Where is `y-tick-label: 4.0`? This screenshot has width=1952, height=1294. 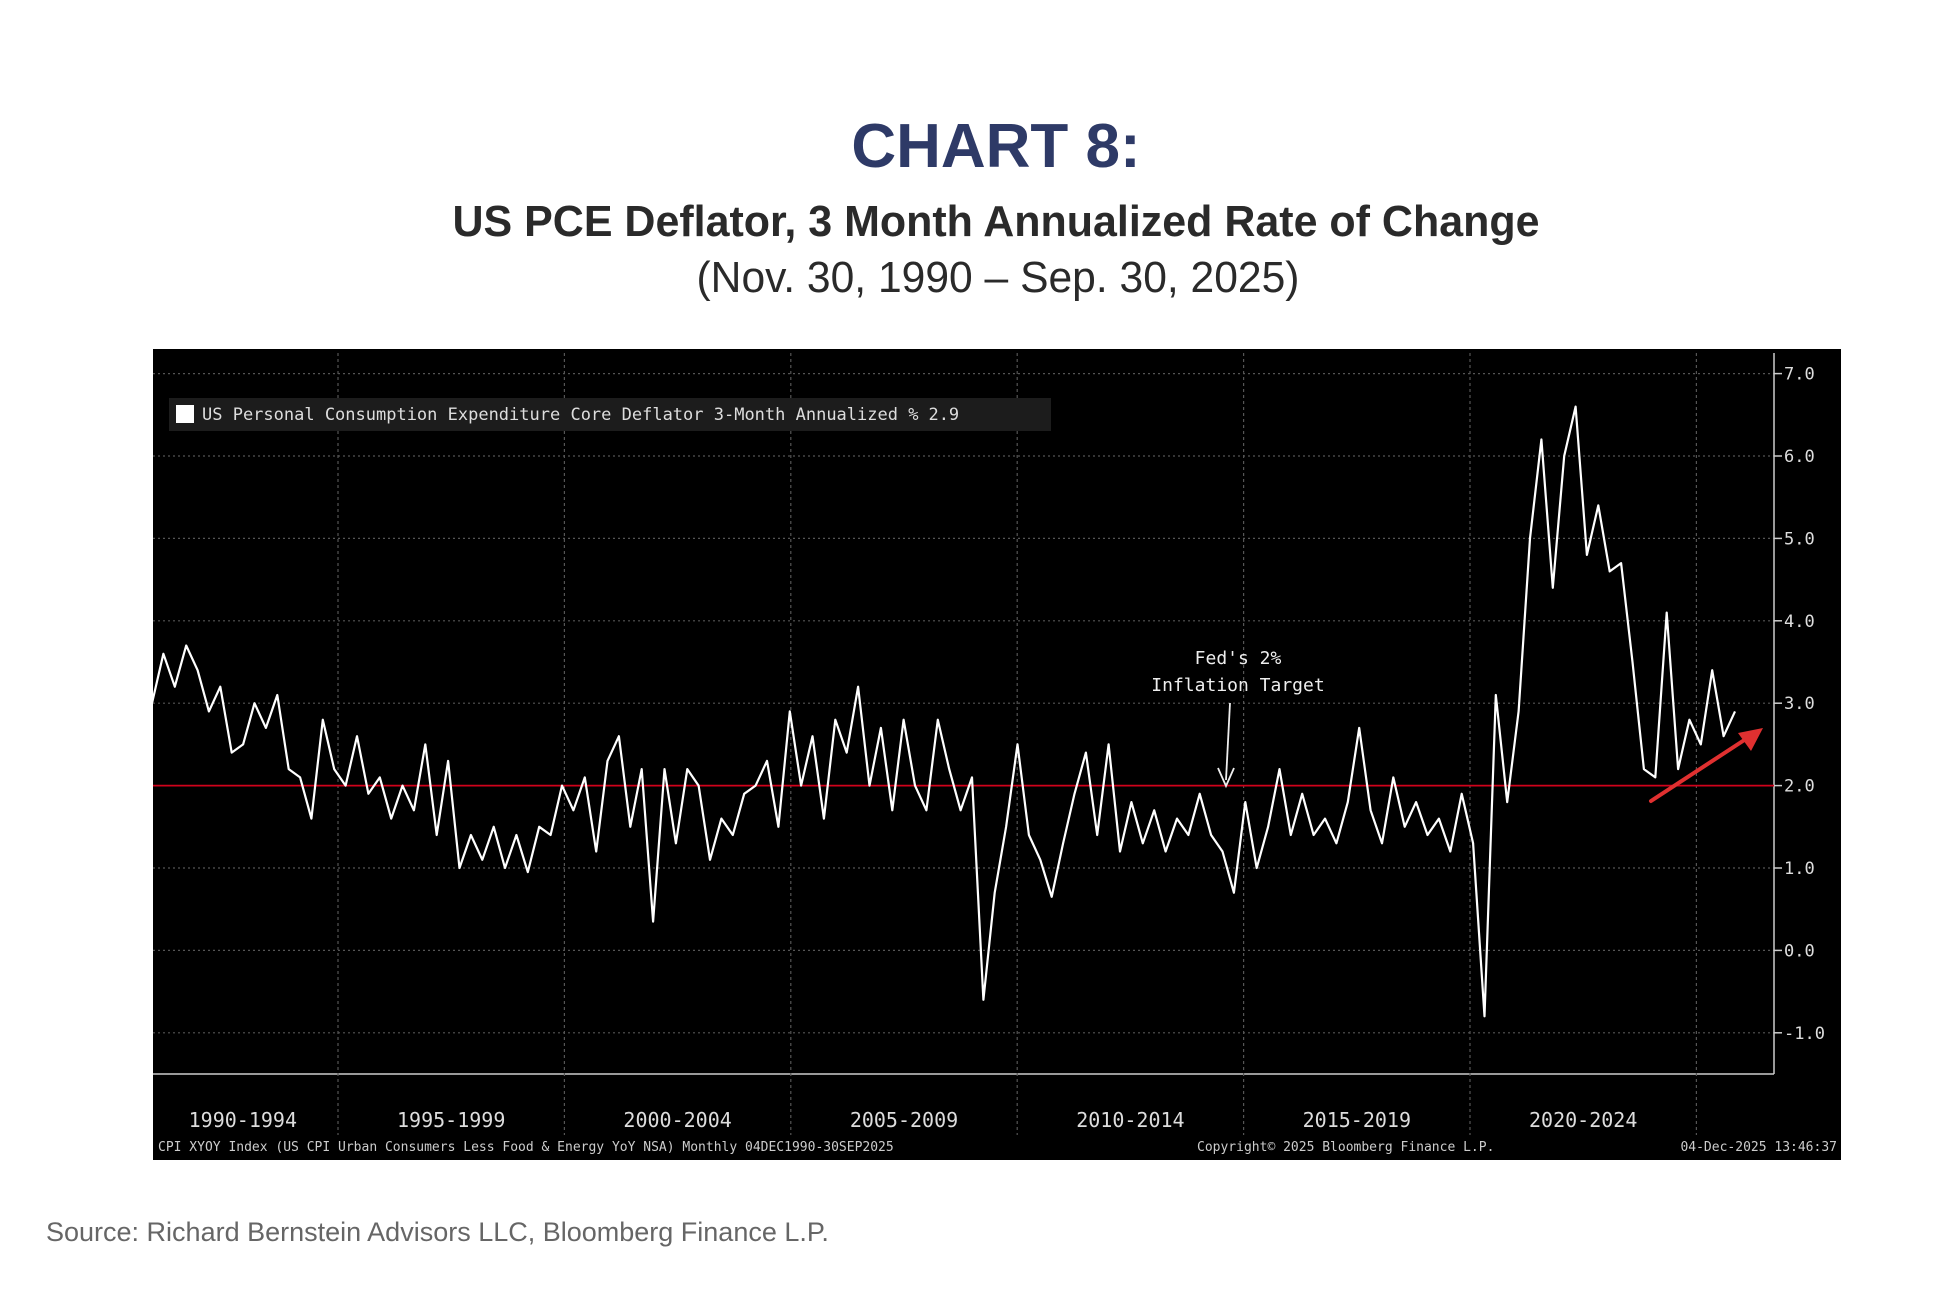 y-tick-label: 4.0 is located at coordinates (1799, 622).